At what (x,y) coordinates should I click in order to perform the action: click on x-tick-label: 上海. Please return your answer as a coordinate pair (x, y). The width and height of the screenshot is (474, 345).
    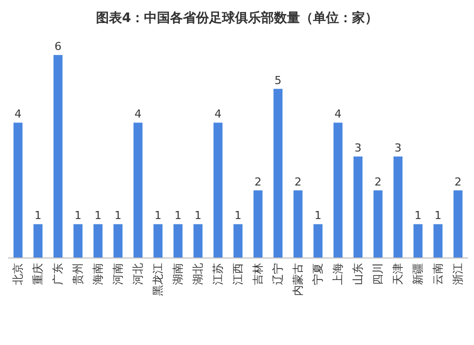
    Looking at the image, I should click on (338, 274).